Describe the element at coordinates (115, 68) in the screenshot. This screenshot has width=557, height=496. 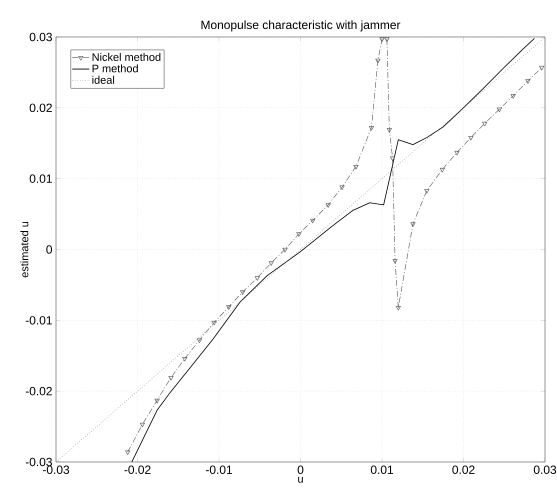
I see `legend-label: P method` at that location.